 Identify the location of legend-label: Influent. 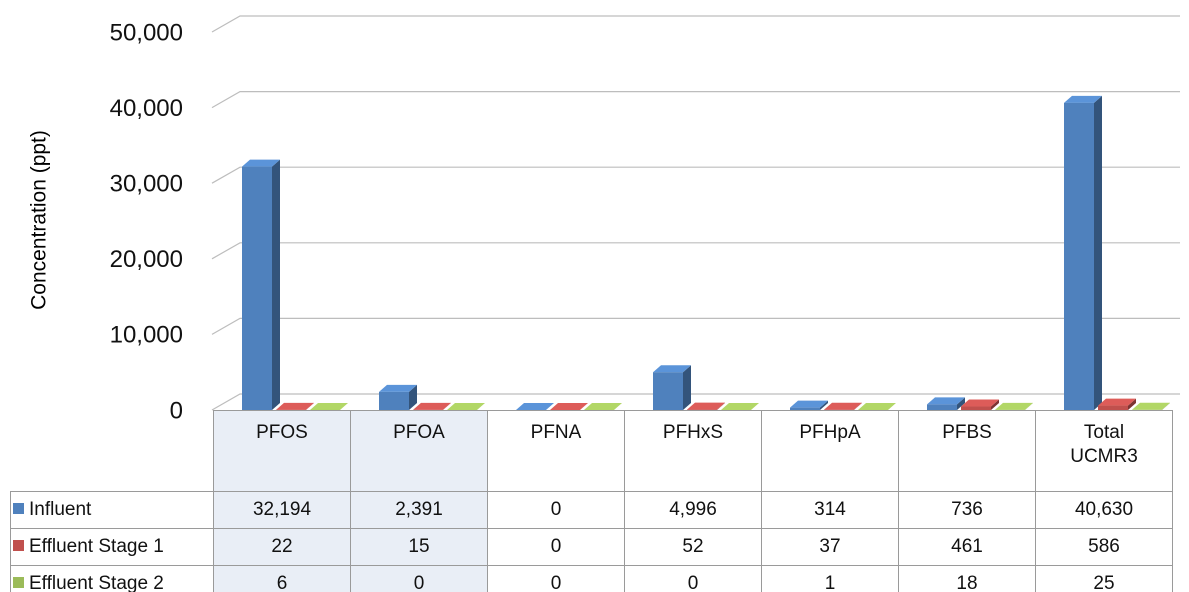
(60, 509).